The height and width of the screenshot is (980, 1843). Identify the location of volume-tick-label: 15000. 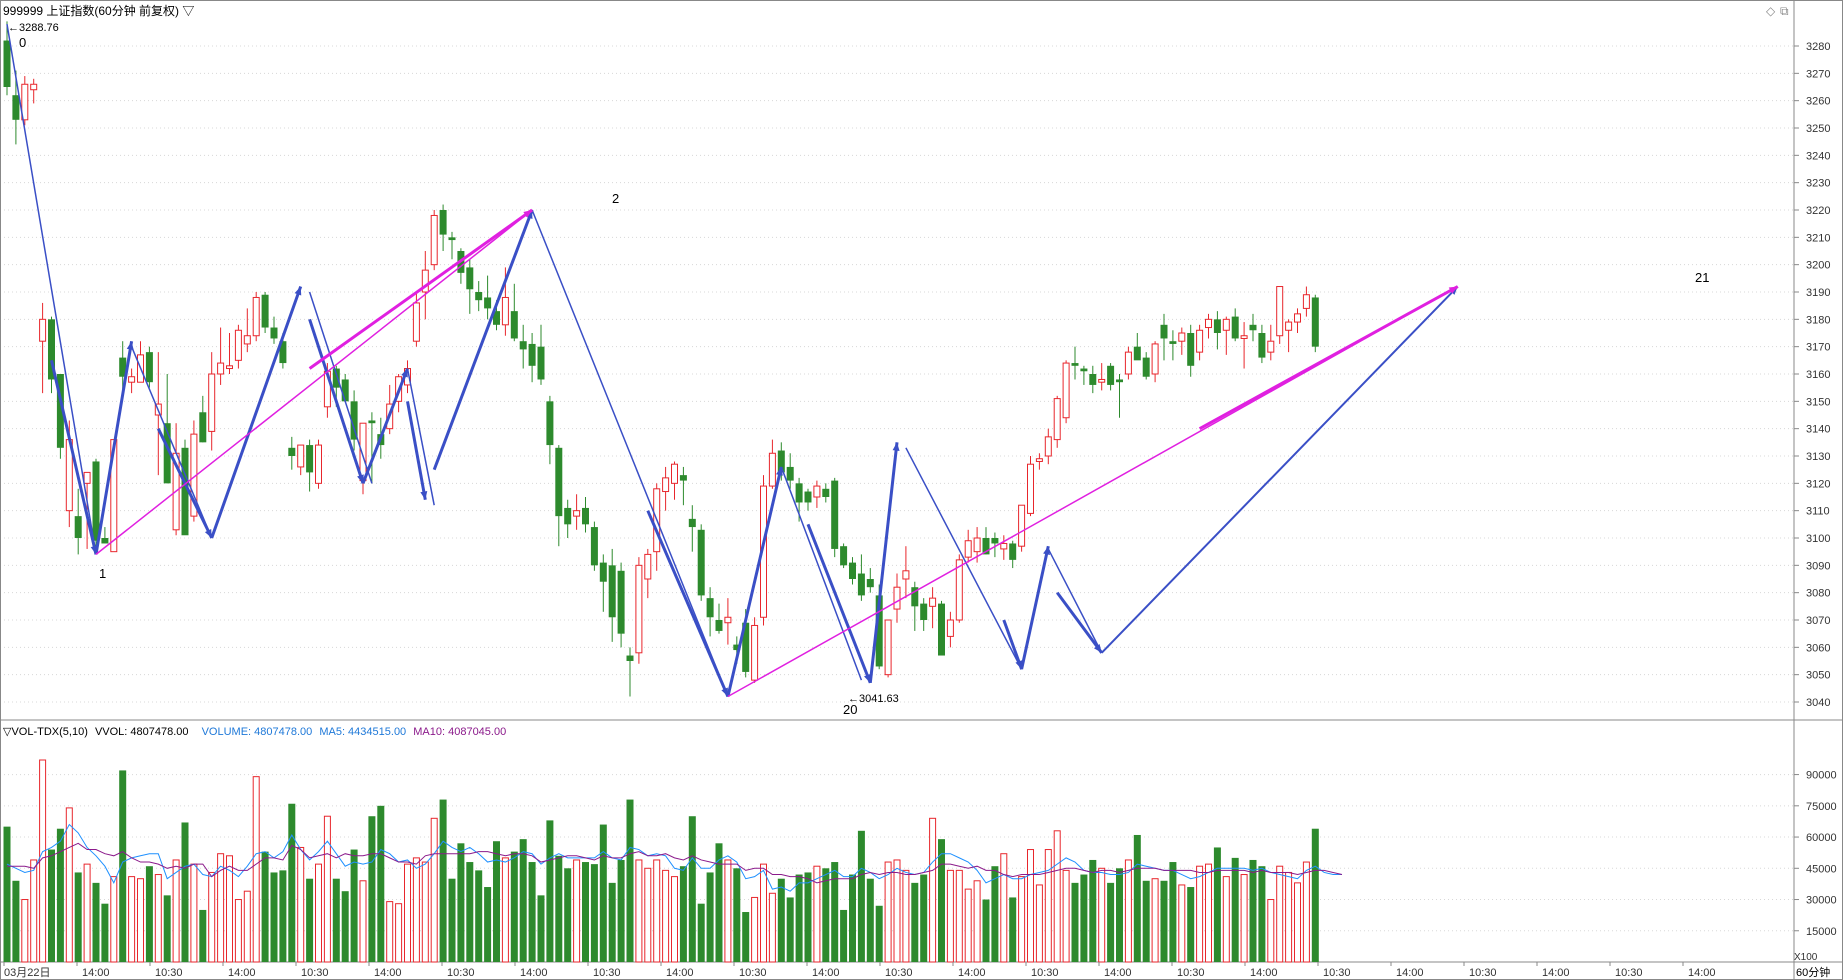
(1821, 932).